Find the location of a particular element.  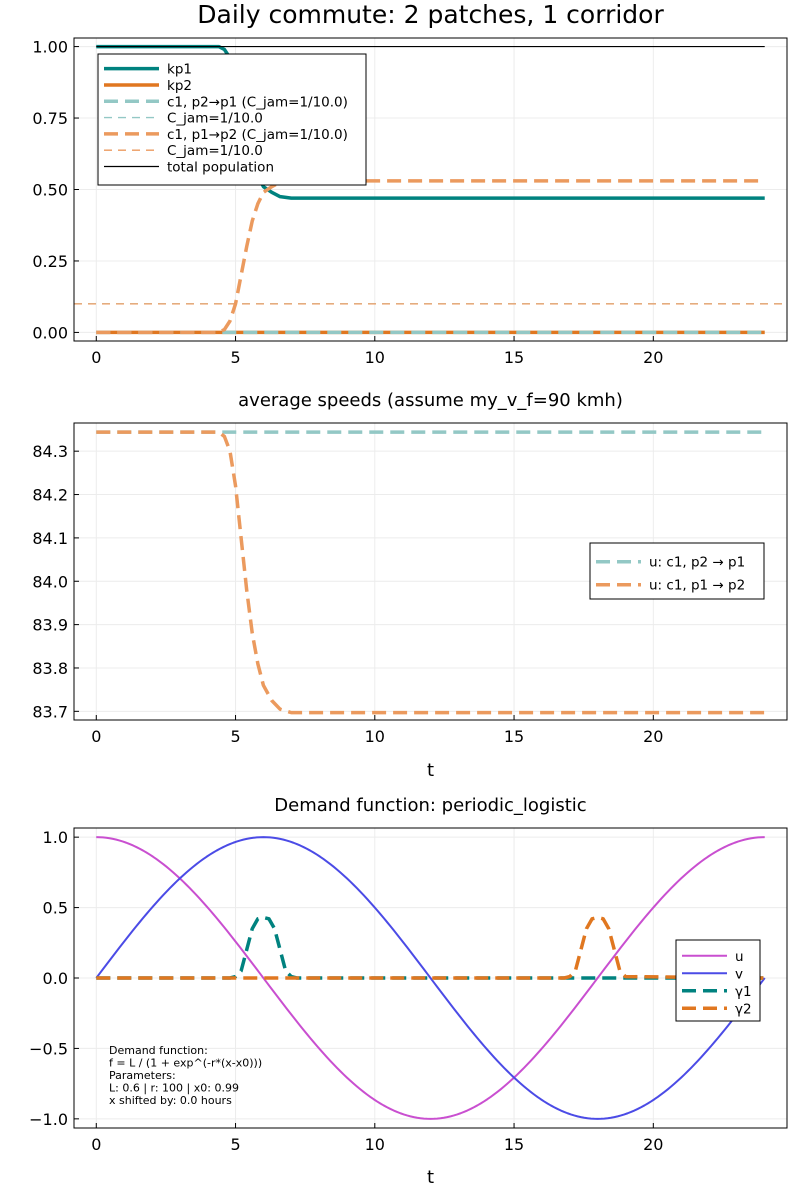

y-tick-label: 84.1 is located at coordinates (50, 538).